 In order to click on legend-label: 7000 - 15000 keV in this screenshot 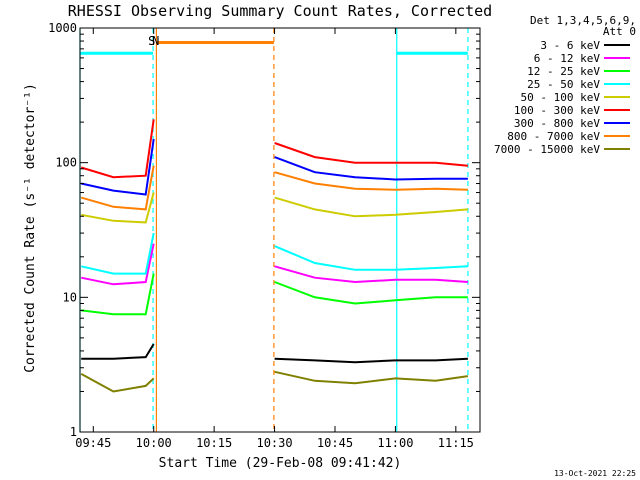, I will do `click(547, 149)`.